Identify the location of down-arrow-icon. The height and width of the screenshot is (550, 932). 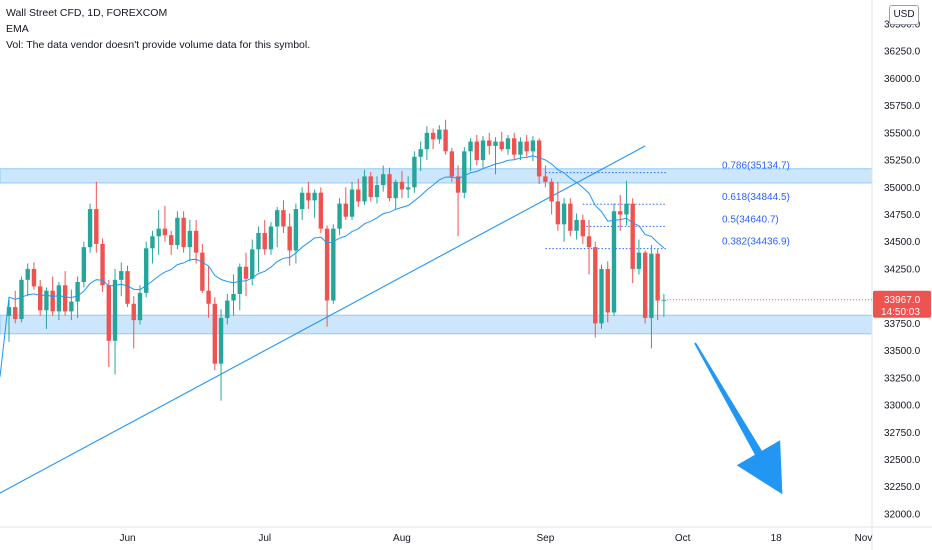
(738, 418).